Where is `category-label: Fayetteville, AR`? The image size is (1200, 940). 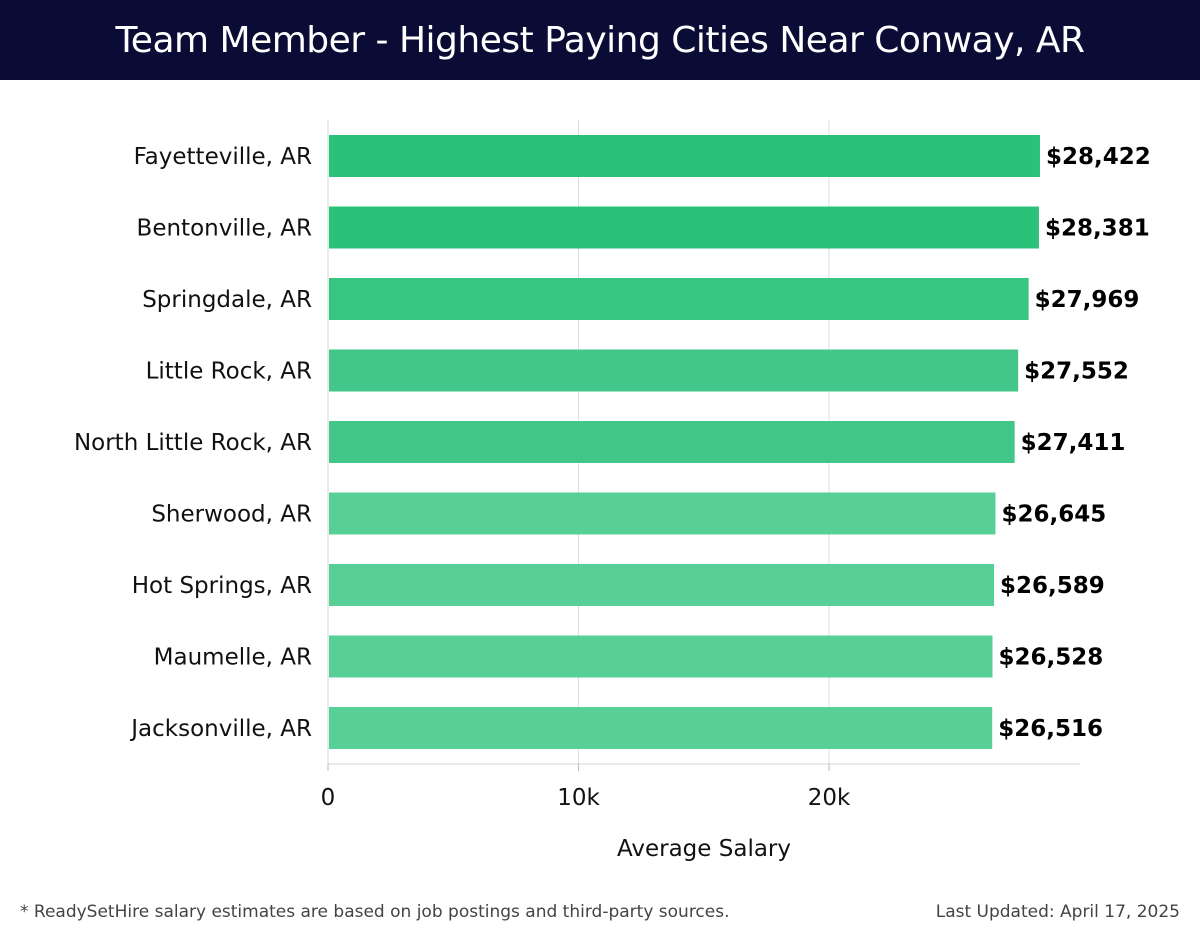
category-label: Fayetteville, AR is located at coordinates (223, 157).